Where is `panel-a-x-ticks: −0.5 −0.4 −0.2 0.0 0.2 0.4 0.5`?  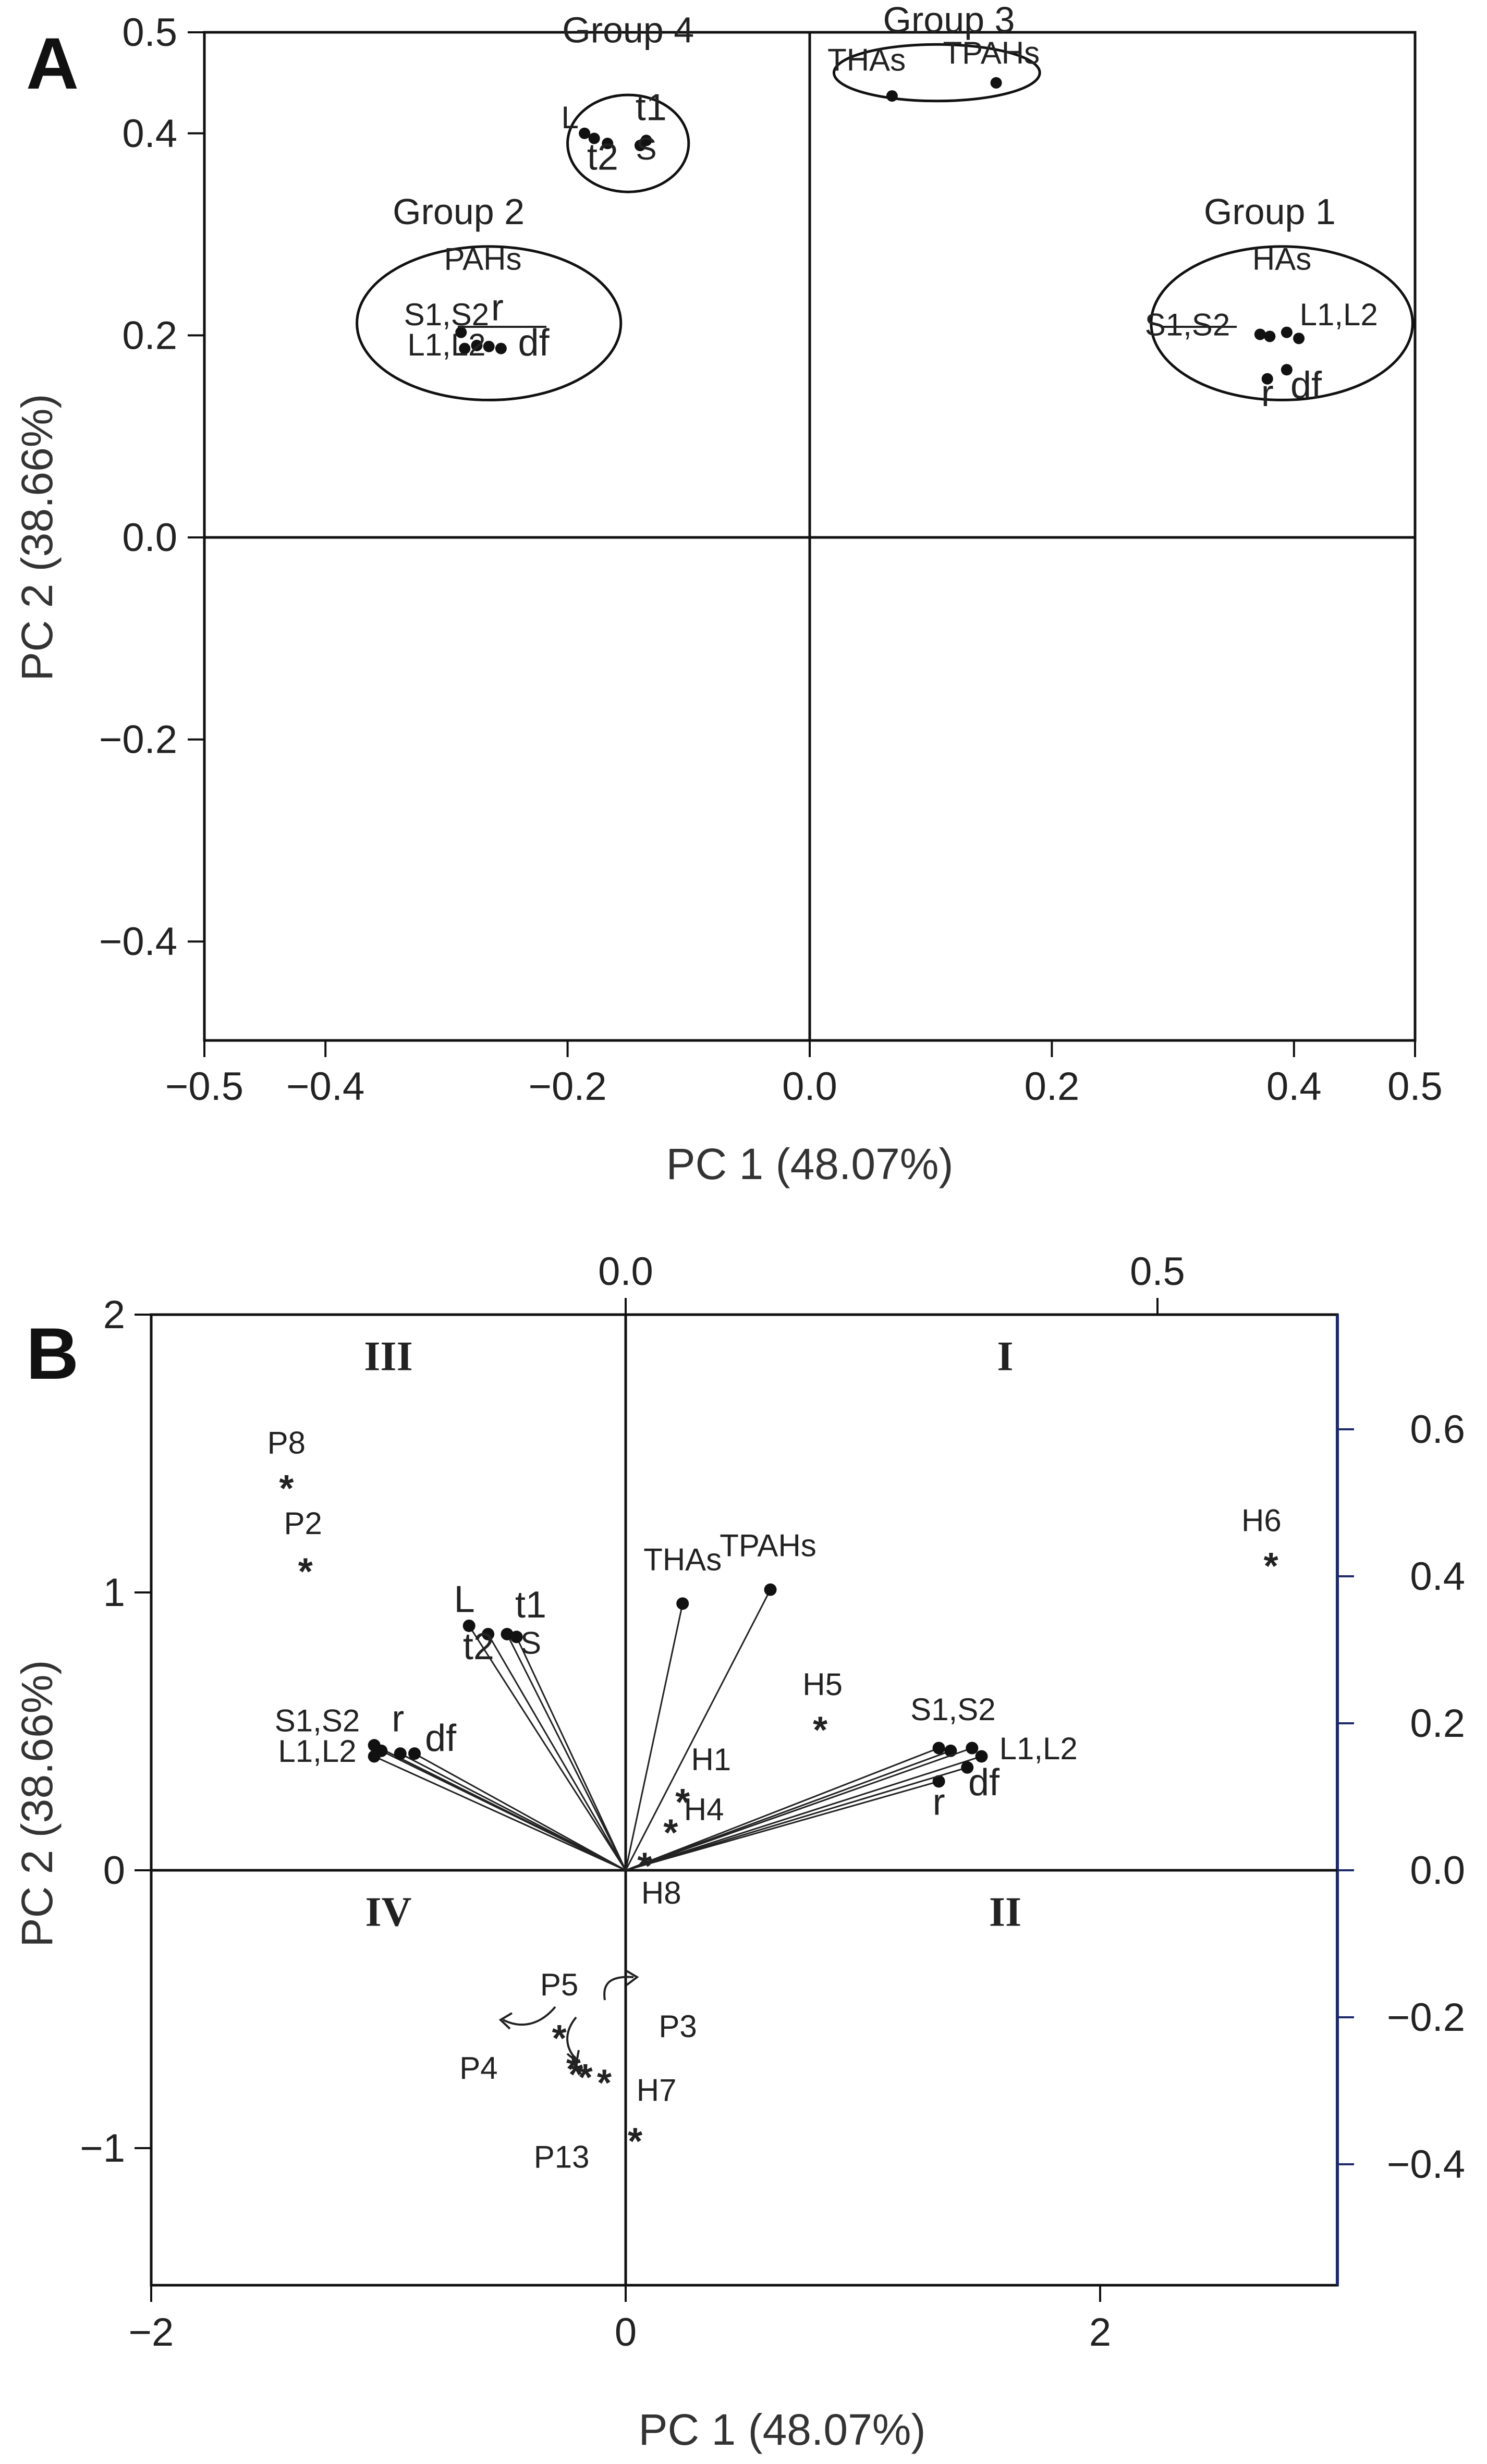
panel-a-x-ticks: −0.5 −0.4 −0.2 0.0 0.2 0.4 0.5 is located at coordinates (804, 1074).